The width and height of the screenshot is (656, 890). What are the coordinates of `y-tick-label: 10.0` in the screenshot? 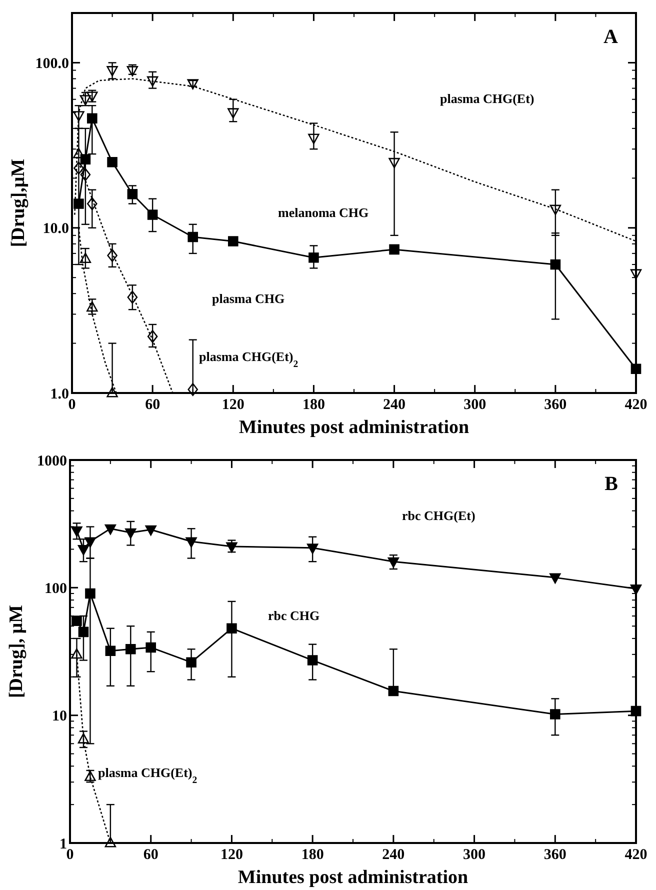 It's located at (55, 229).